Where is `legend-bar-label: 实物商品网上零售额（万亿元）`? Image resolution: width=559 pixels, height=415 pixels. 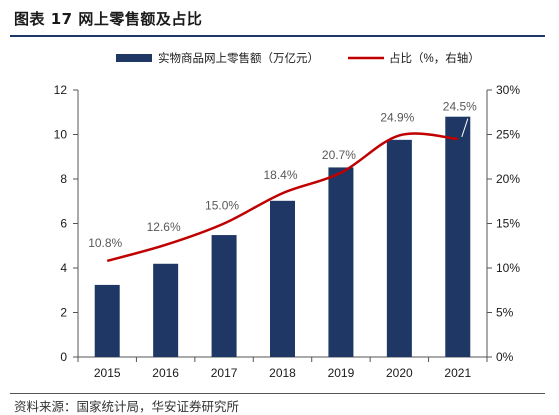 legend-bar-label: 实物商品网上零售额（万亿元） is located at coordinates (238, 58).